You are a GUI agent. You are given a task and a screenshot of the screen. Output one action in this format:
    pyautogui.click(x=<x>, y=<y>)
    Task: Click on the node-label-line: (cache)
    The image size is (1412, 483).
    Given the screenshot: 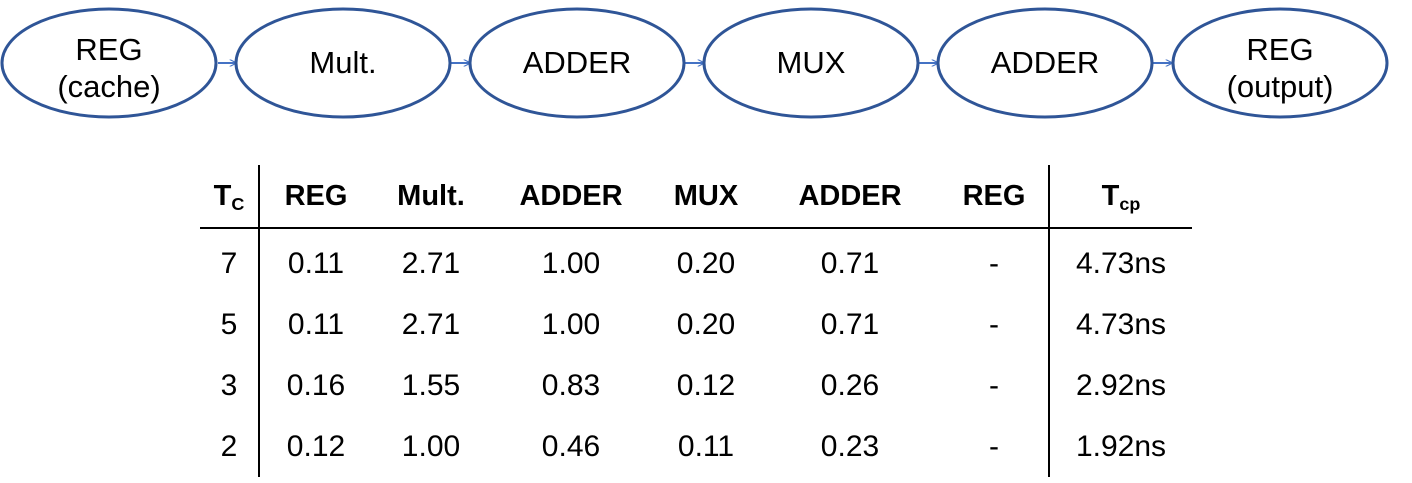 What is the action you would take?
    pyautogui.click(x=108, y=86)
    